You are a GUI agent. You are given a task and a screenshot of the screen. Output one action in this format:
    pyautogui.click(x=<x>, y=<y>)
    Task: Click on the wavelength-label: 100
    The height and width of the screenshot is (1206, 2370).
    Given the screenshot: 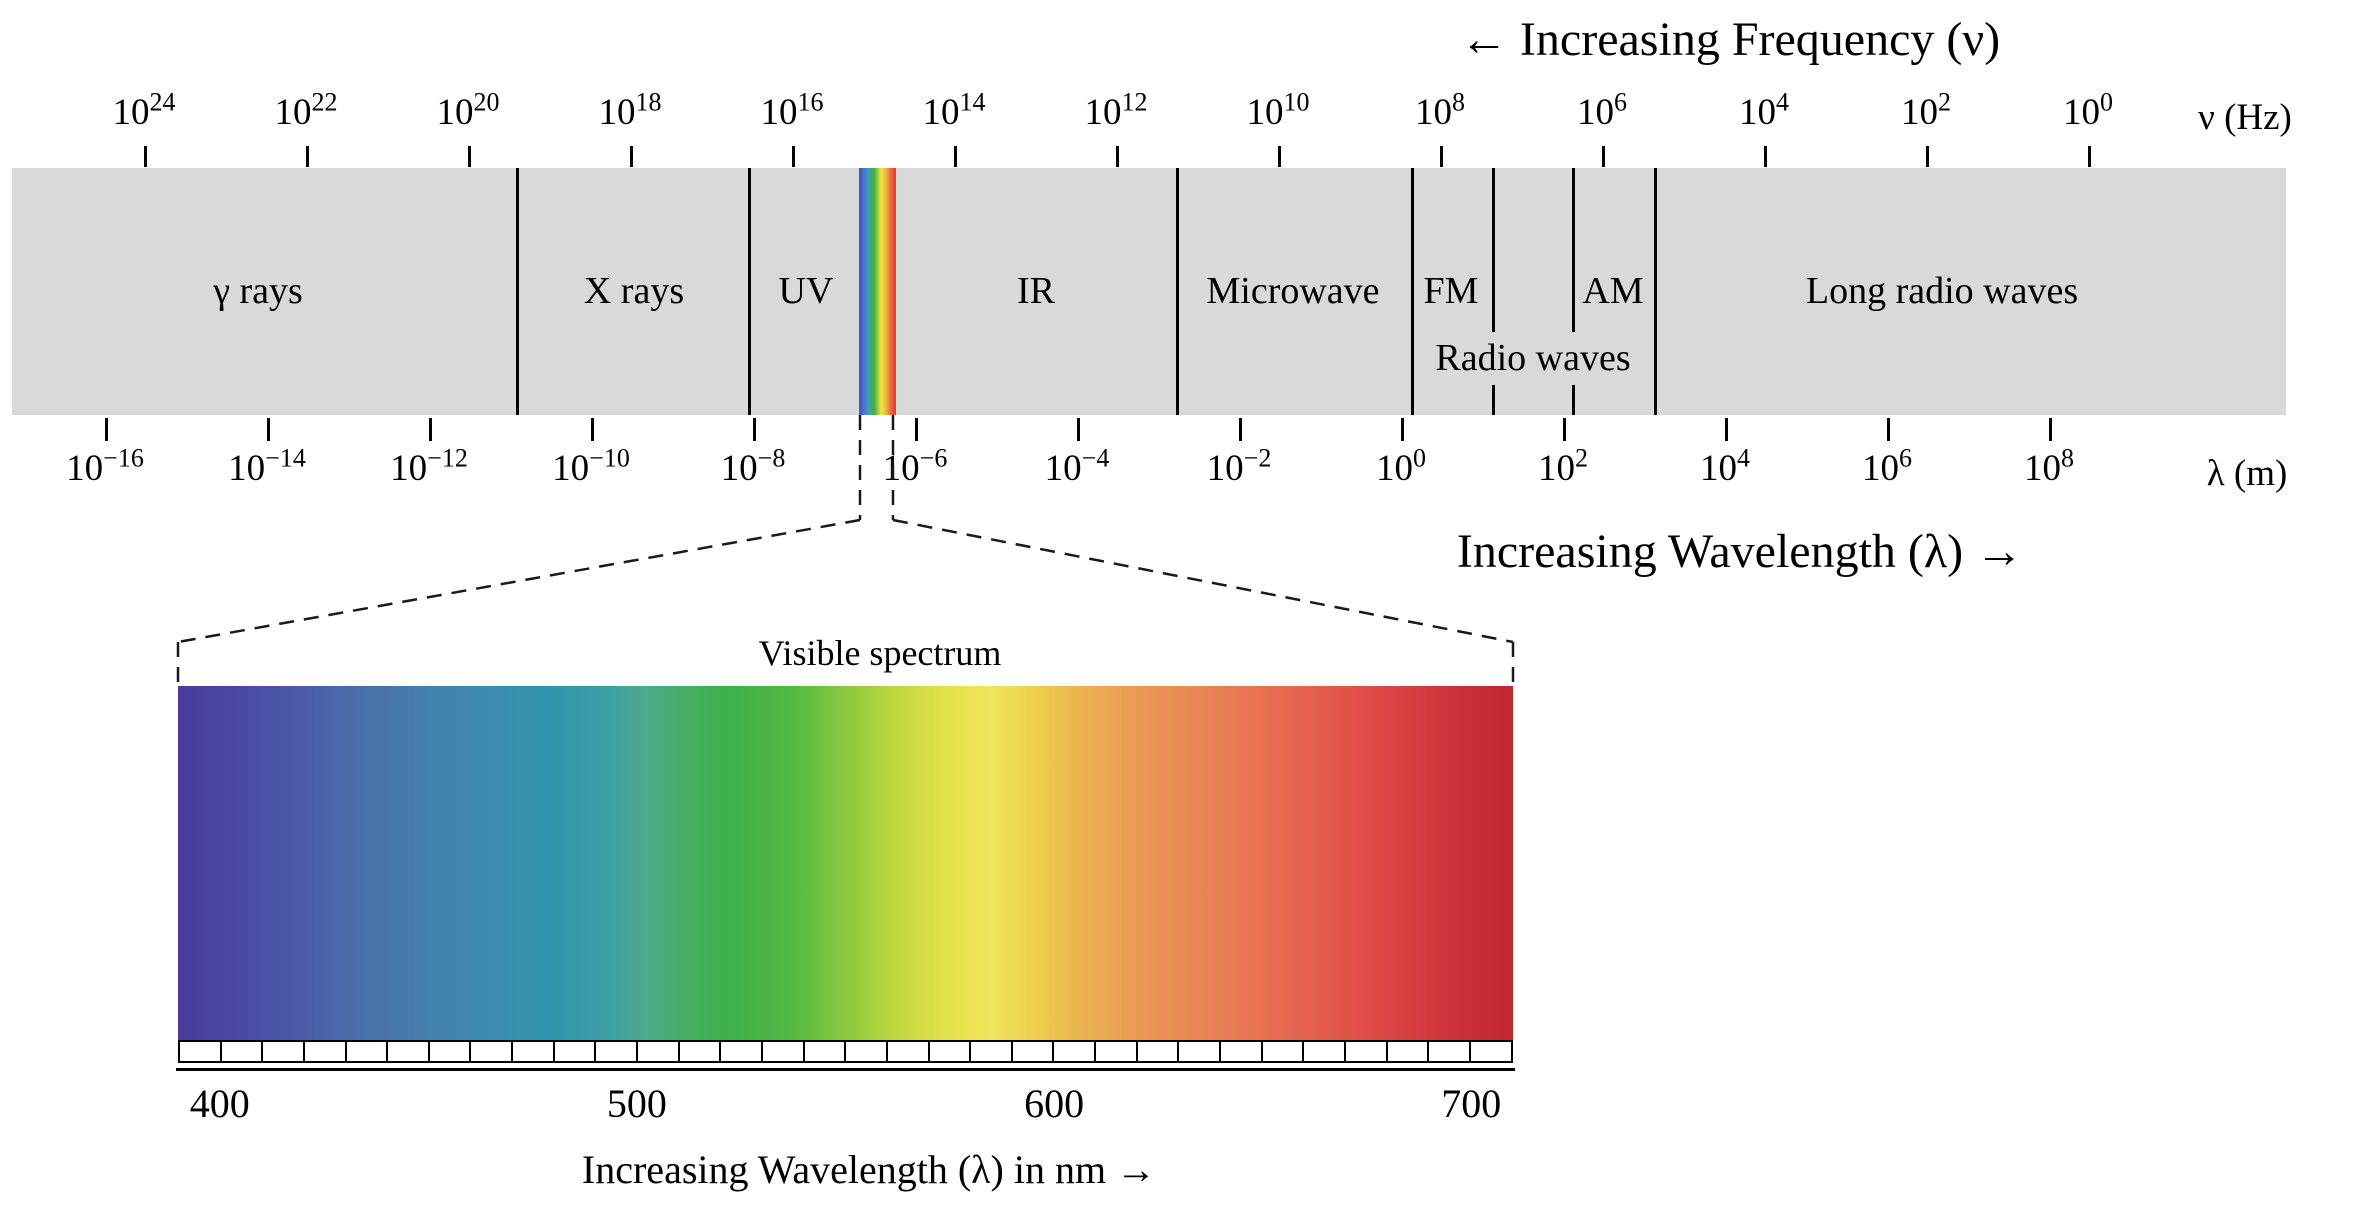 What is the action you would take?
    pyautogui.click(x=1401, y=466)
    